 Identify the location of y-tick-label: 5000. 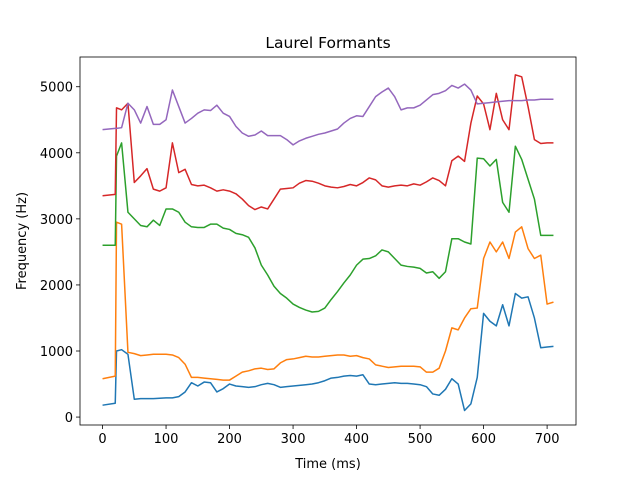
(56, 88).